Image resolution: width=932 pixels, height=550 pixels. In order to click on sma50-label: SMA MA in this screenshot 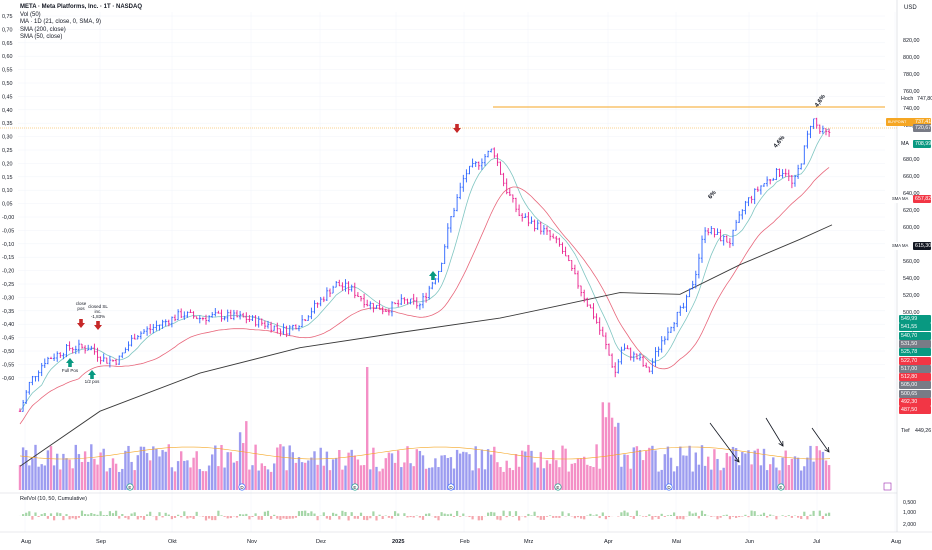, I will do `click(901, 199)`.